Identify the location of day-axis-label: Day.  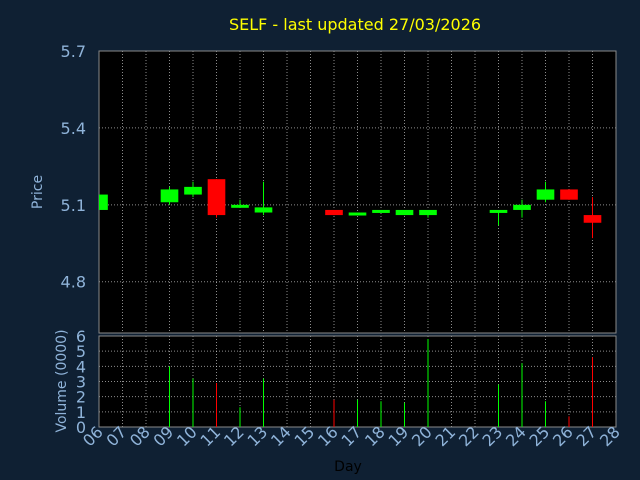
(348, 467).